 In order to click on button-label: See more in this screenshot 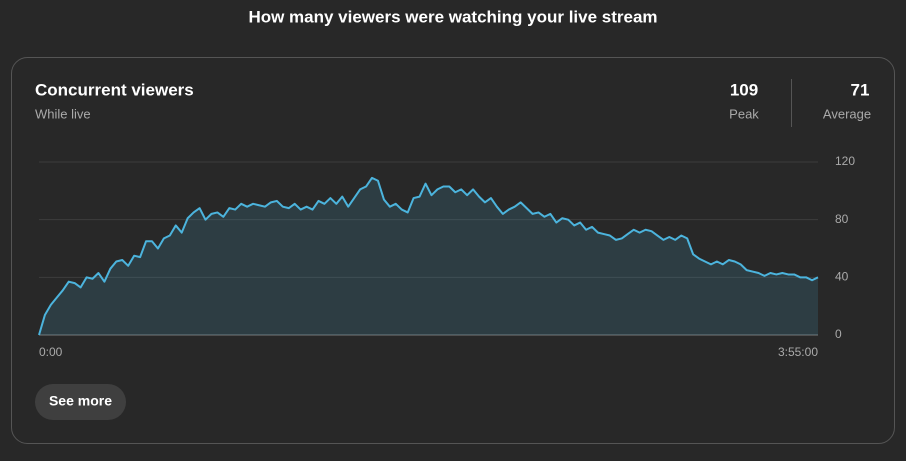, I will do `click(80, 401)`.